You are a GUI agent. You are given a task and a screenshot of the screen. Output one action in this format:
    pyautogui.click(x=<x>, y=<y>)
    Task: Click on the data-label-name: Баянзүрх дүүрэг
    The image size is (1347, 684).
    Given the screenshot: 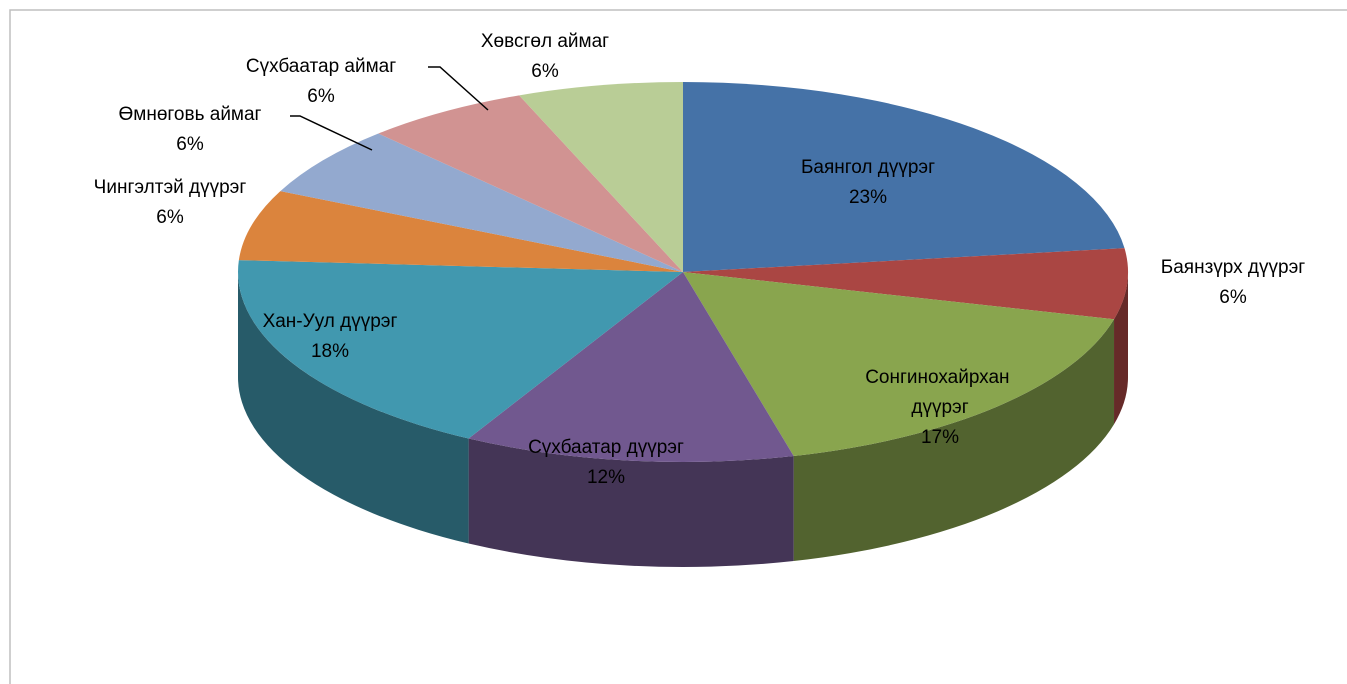 What is the action you would take?
    pyautogui.click(x=1233, y=267)
    